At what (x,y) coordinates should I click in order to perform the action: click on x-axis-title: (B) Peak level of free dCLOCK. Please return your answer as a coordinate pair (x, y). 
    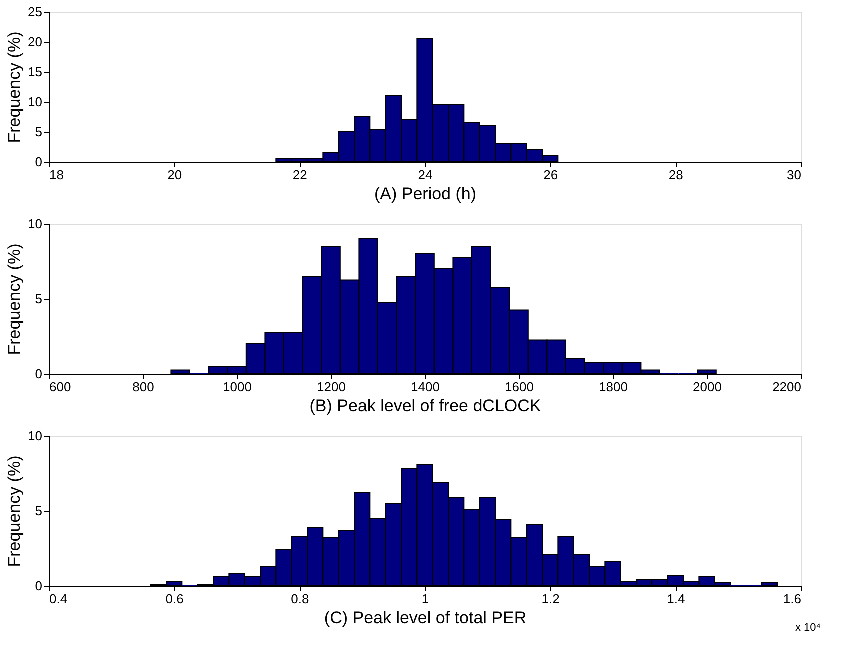
    Looking at the image, I should click on (426, 406).